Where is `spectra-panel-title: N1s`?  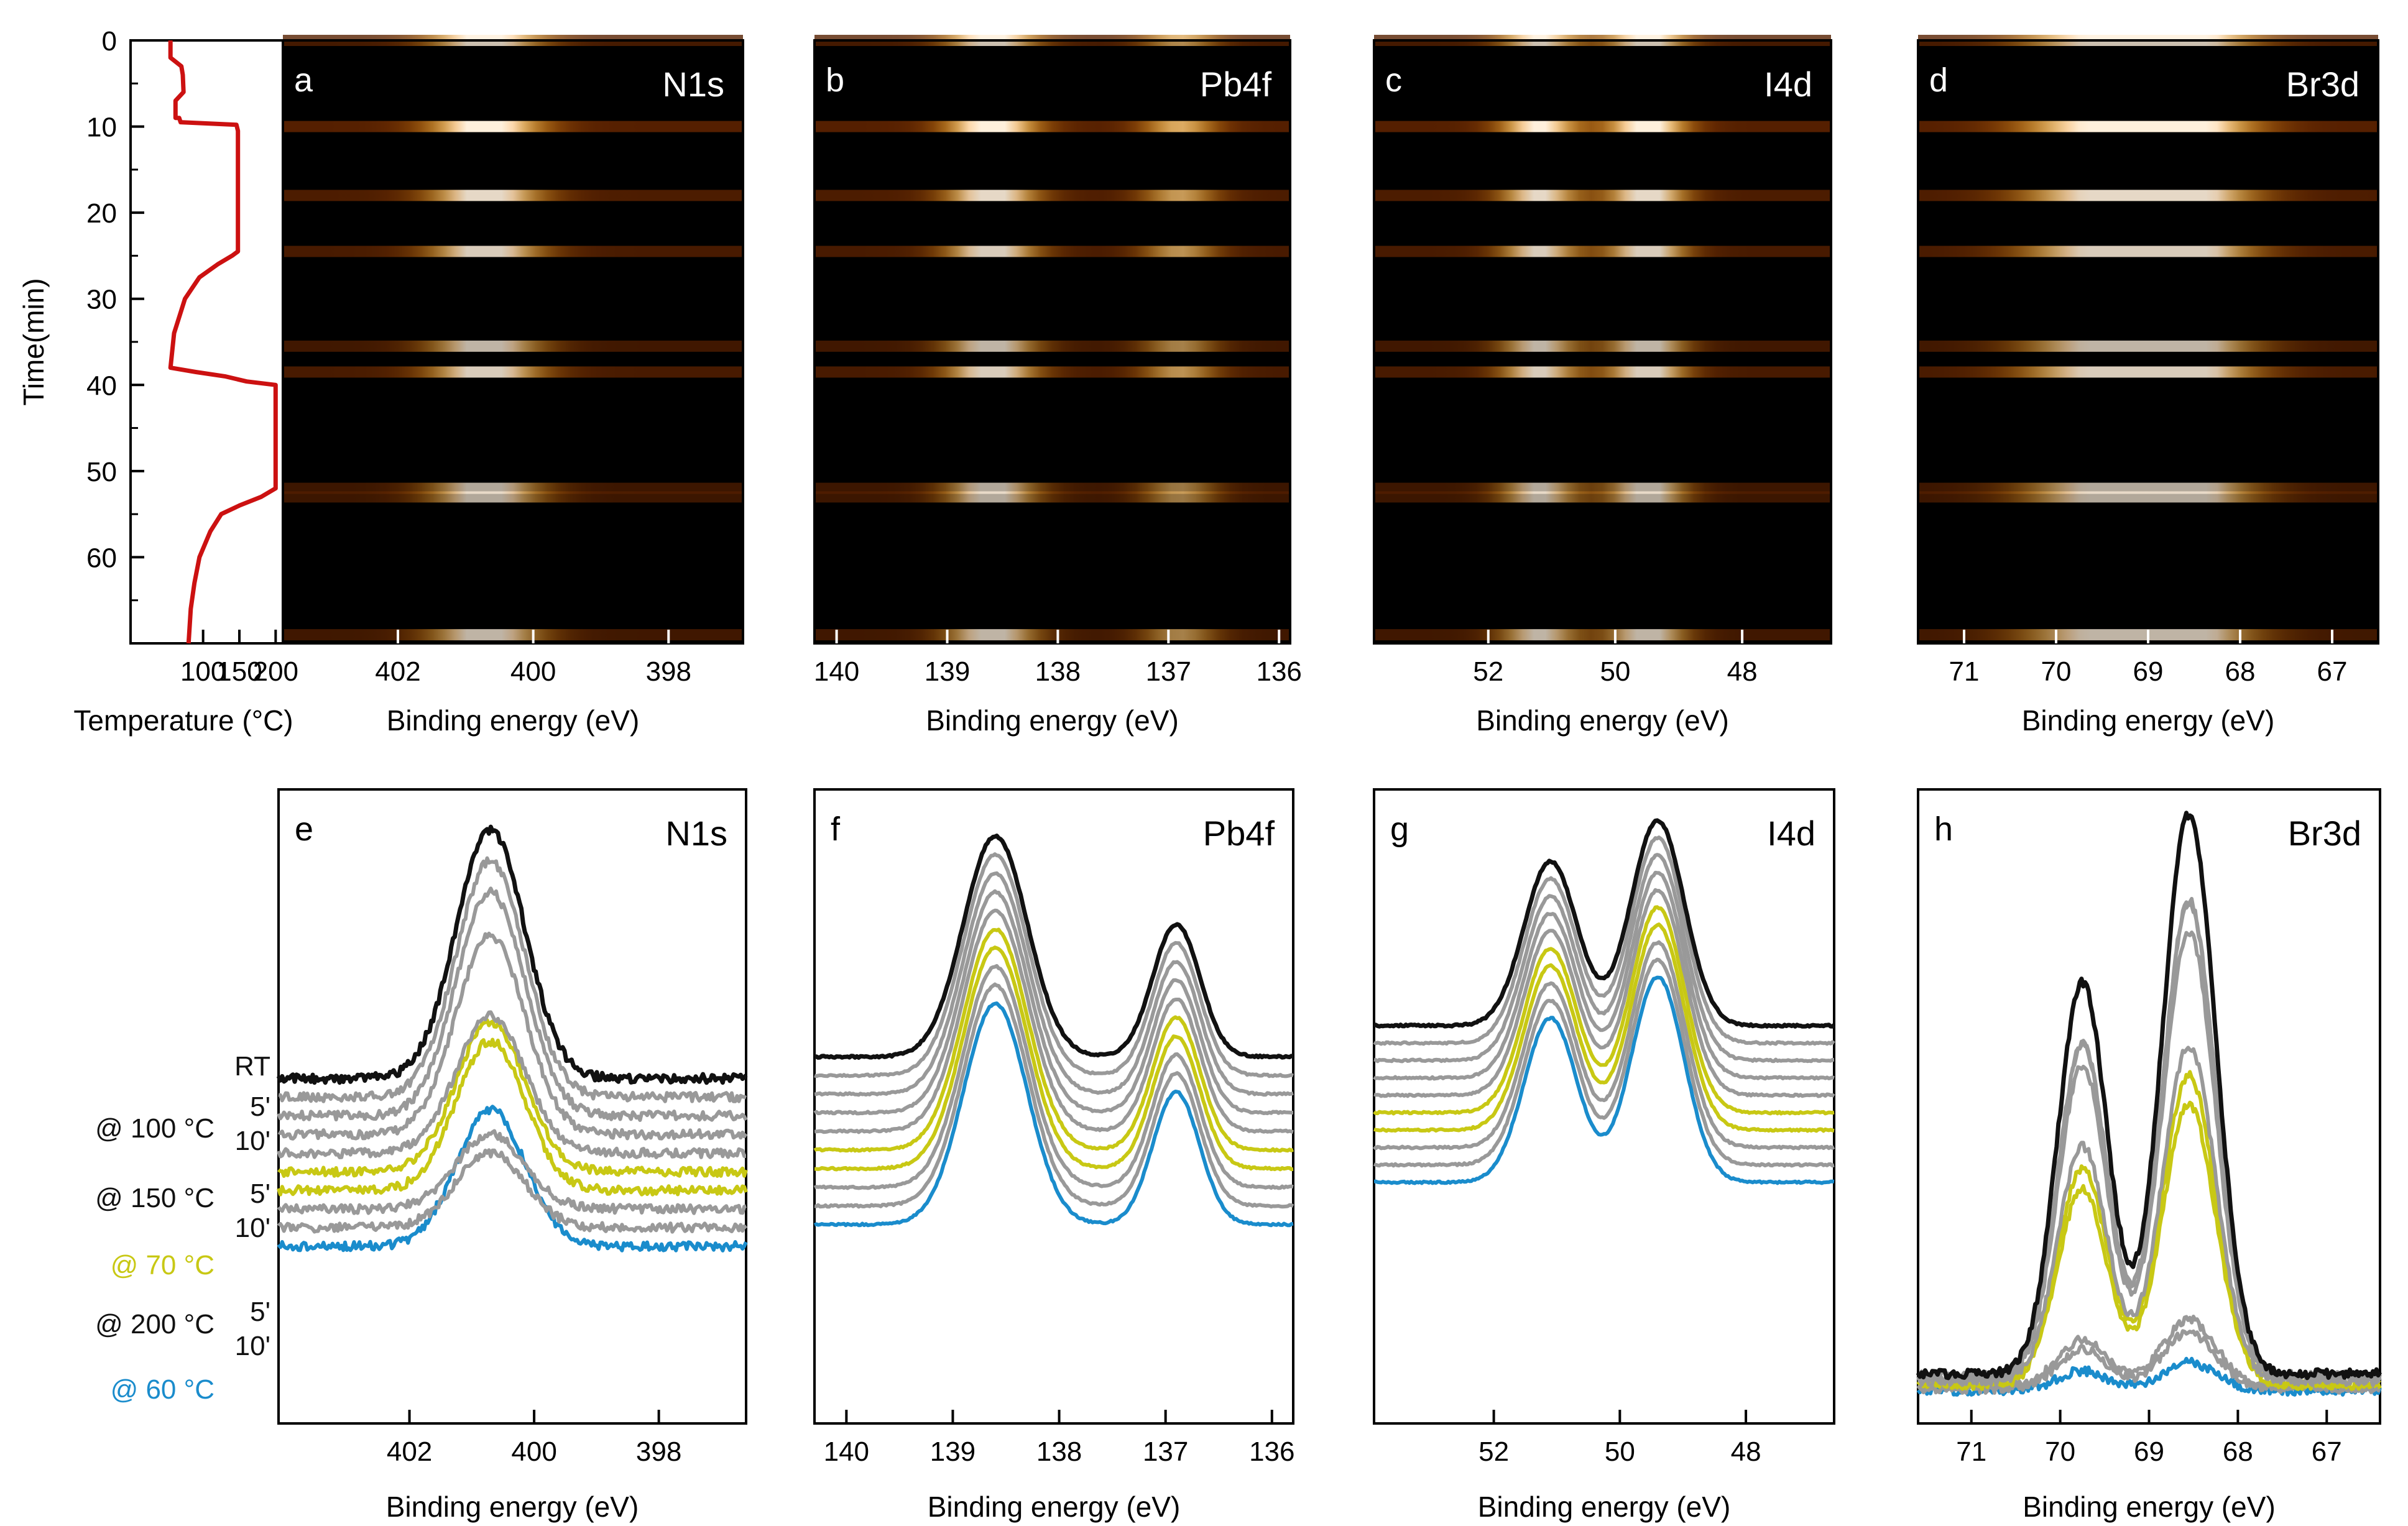
spectra-panel-title: N1s is located at coordinates (696, 833).